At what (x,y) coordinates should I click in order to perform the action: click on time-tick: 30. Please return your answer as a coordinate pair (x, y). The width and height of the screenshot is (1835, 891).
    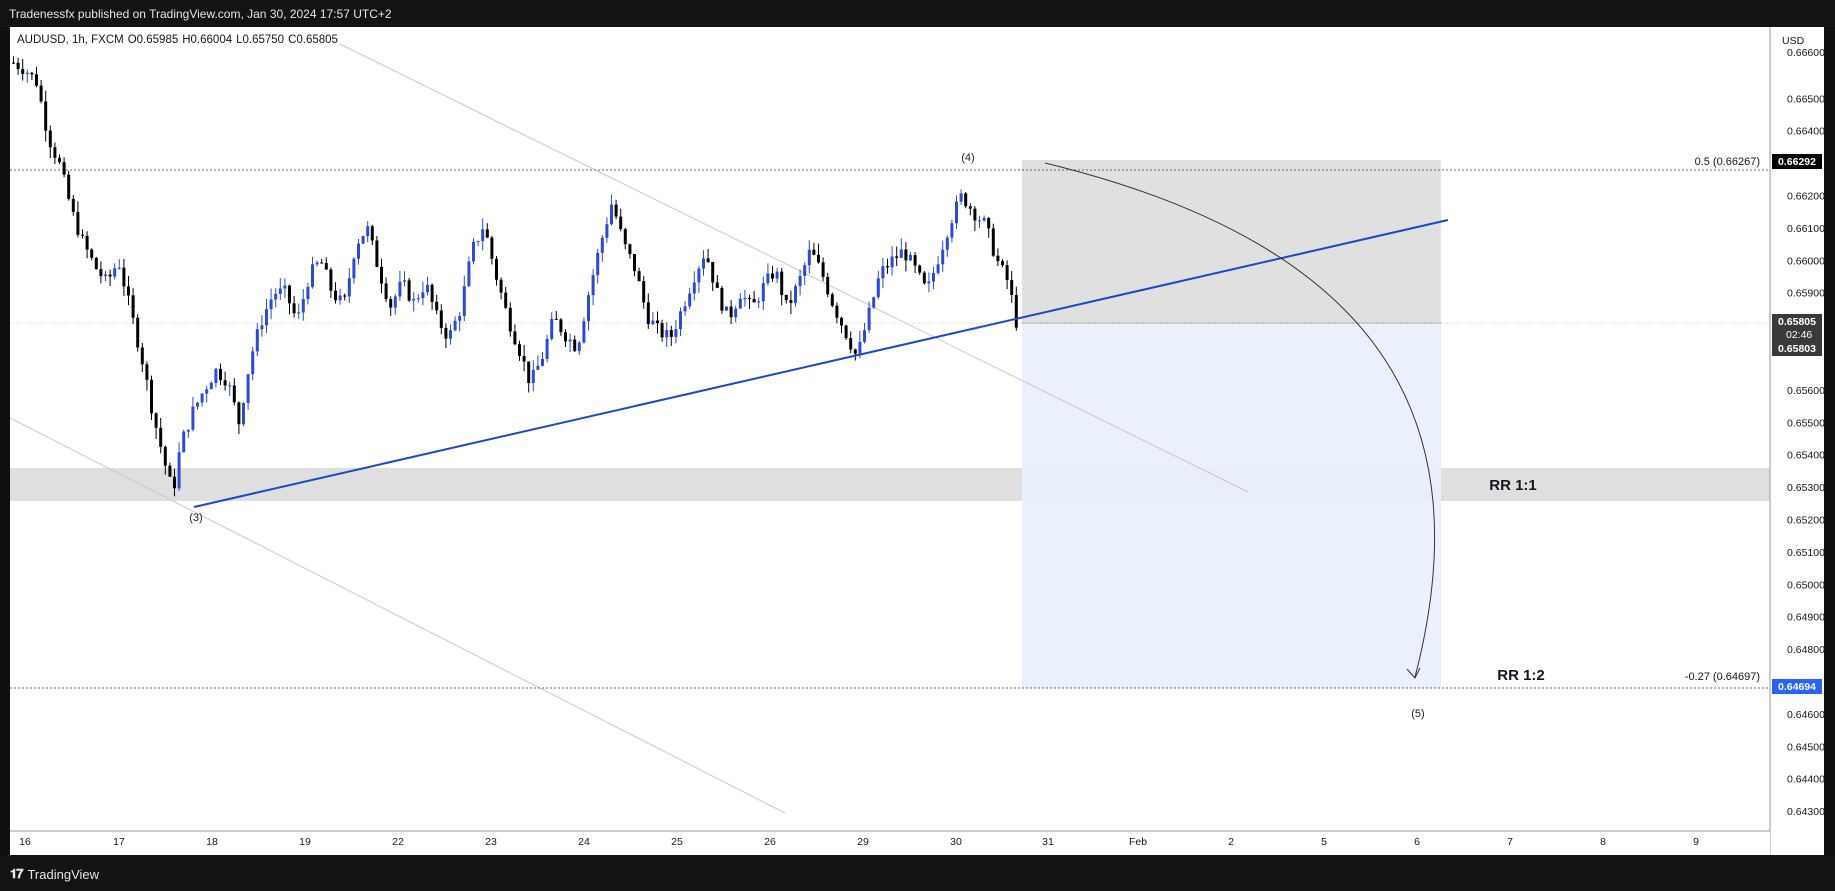
    Looking at the image, I should click on (956, 842).